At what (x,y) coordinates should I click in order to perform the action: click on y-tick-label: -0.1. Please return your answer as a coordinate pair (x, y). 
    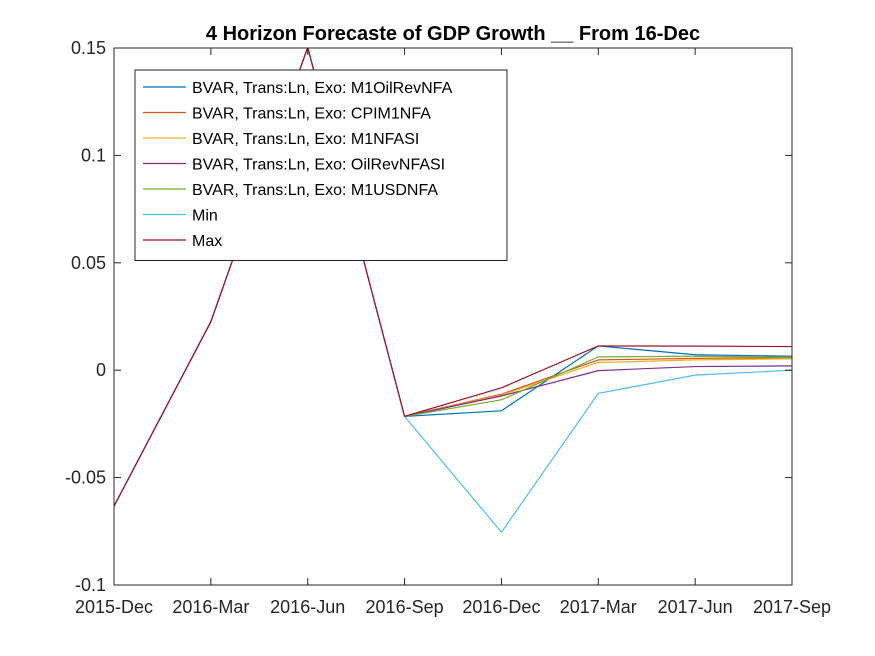
    Looking at the image, I should click on (90, 585).